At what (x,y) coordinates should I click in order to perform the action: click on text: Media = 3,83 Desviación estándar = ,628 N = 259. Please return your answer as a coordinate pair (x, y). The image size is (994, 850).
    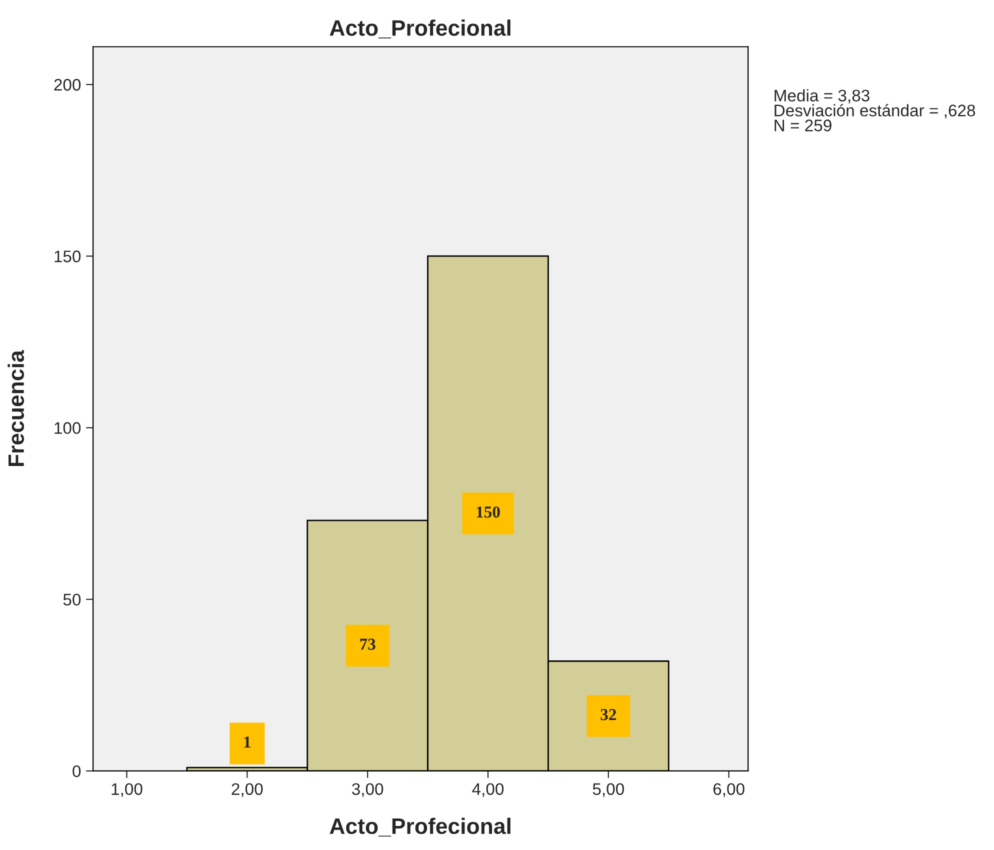
    Looking at the image, I should click on (875, 110).